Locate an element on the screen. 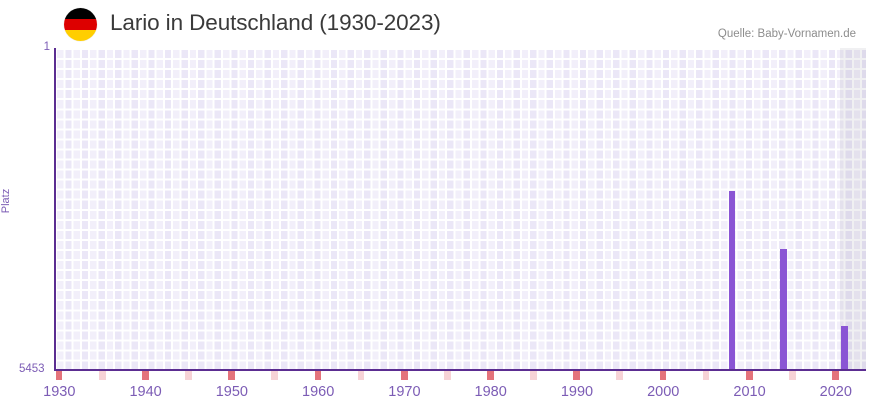  x-tick-2010 is located at coordinates (749, 375).